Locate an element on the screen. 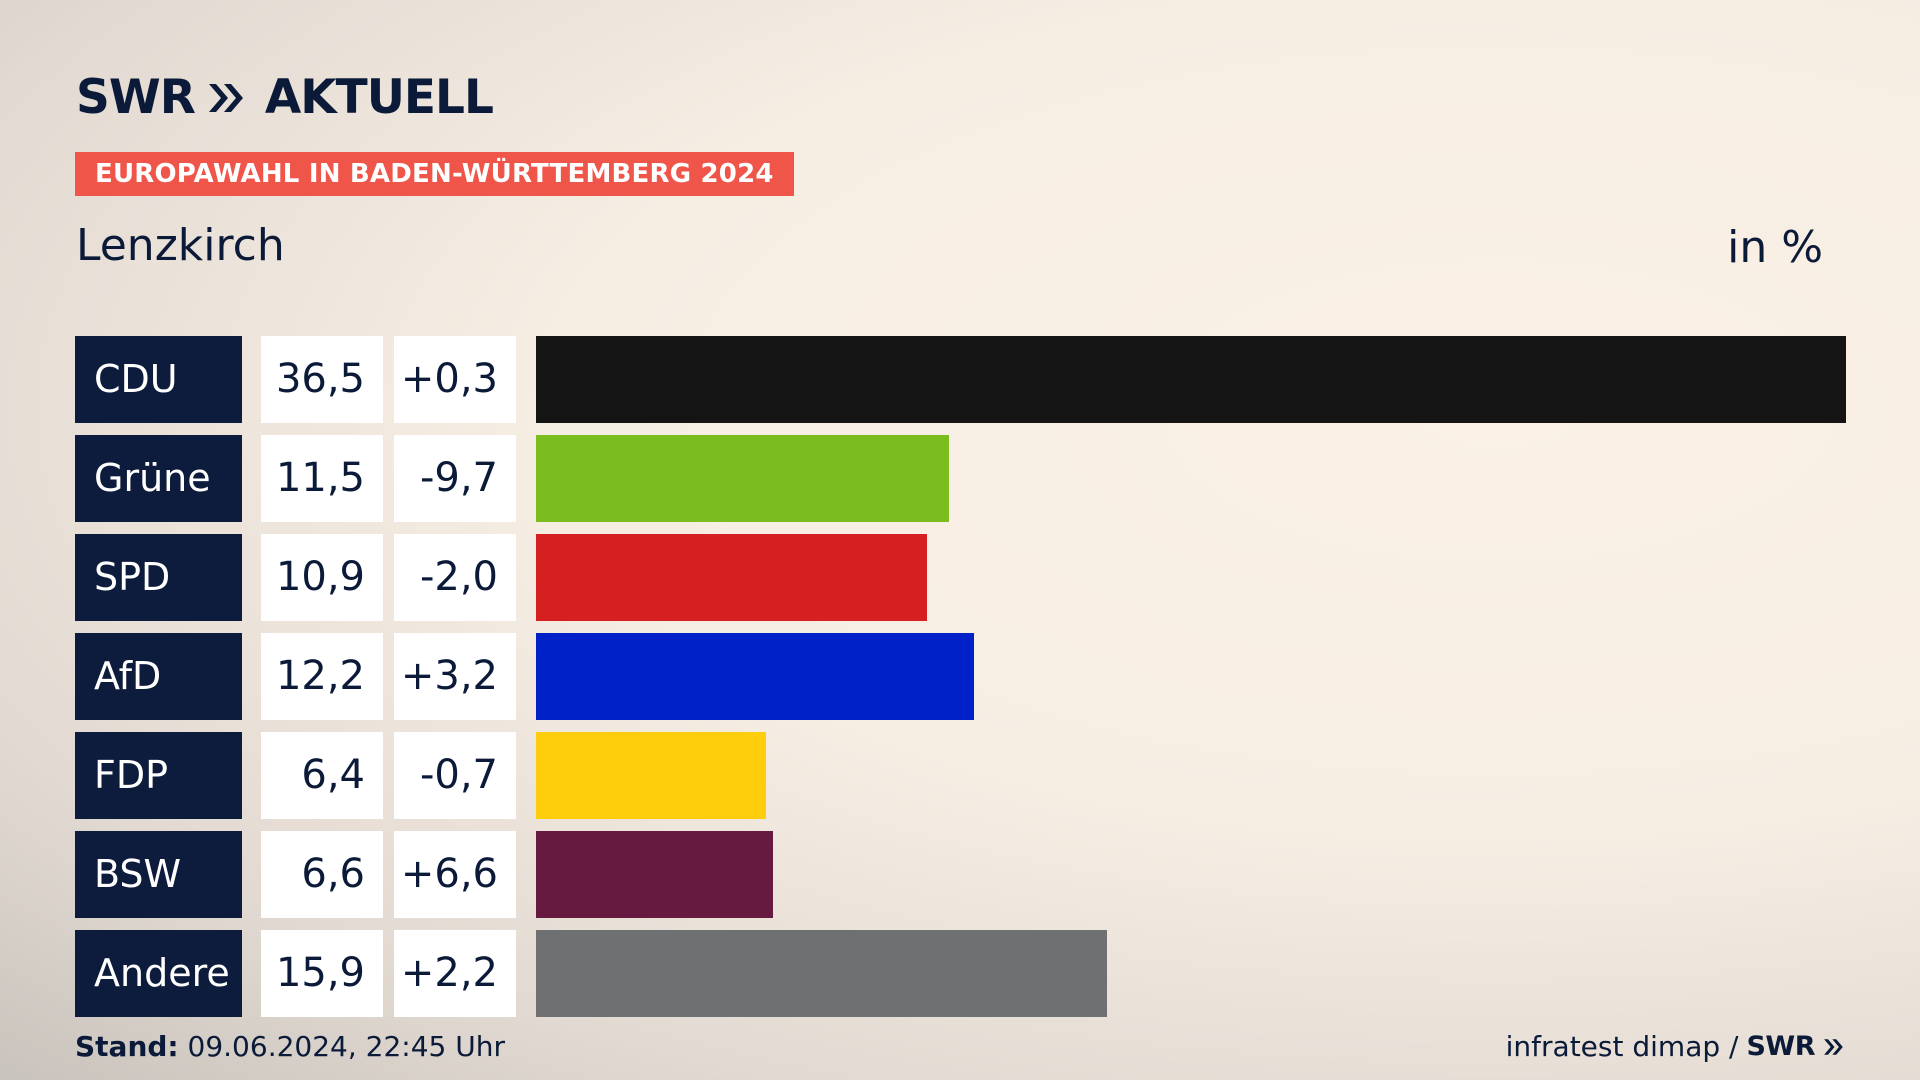 Image resolution: width=1920 pixels, height=1080 pixels. party-row: FDP 6,4 -0,7 is located at coordinates (960, 775).